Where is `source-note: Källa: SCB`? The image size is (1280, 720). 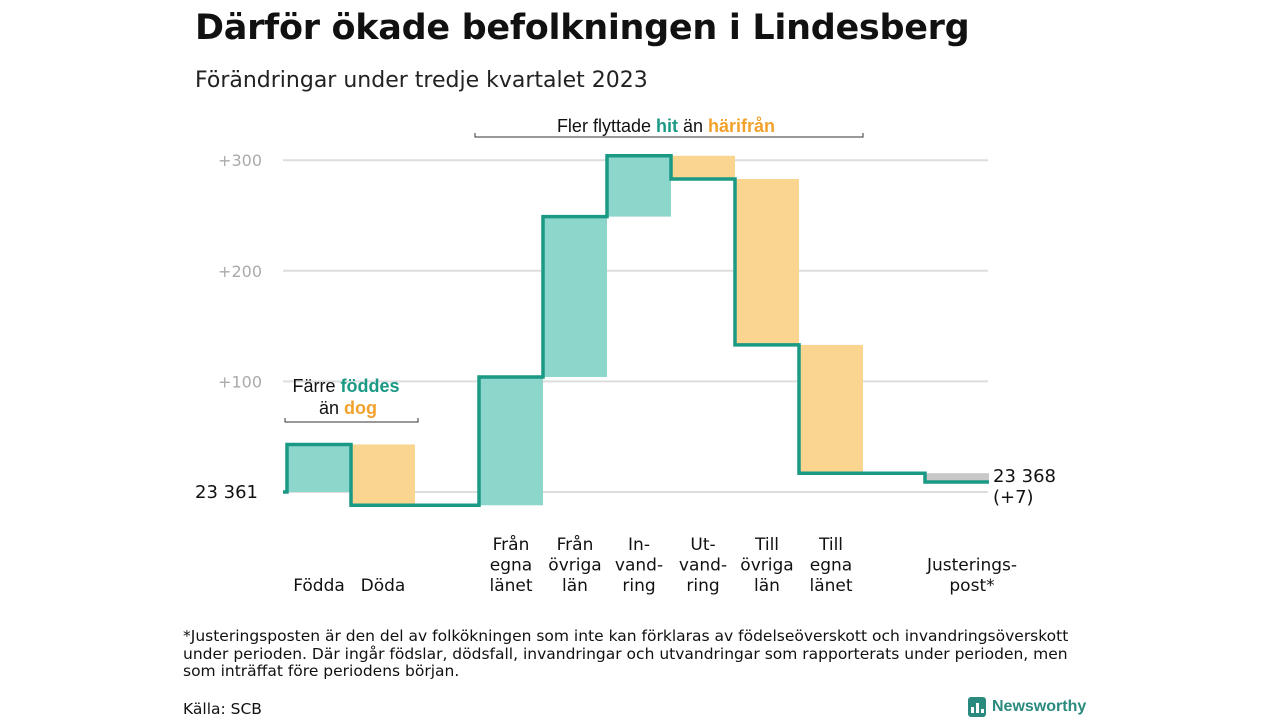 source-note: Källa: SCB is located at coordinates (222, 709).